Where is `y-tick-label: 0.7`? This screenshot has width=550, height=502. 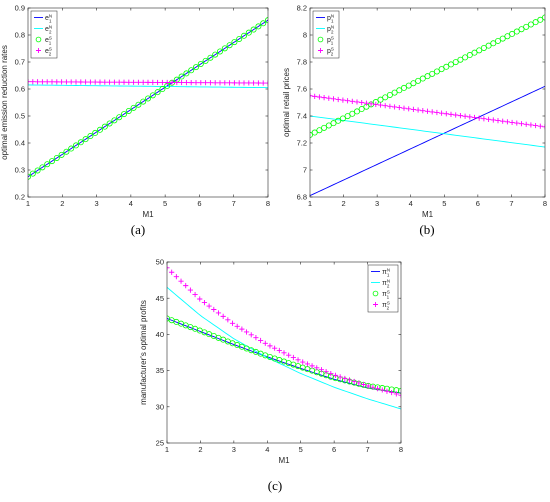 y-tick-label: 0.7 is located at coordinates (20, 62).